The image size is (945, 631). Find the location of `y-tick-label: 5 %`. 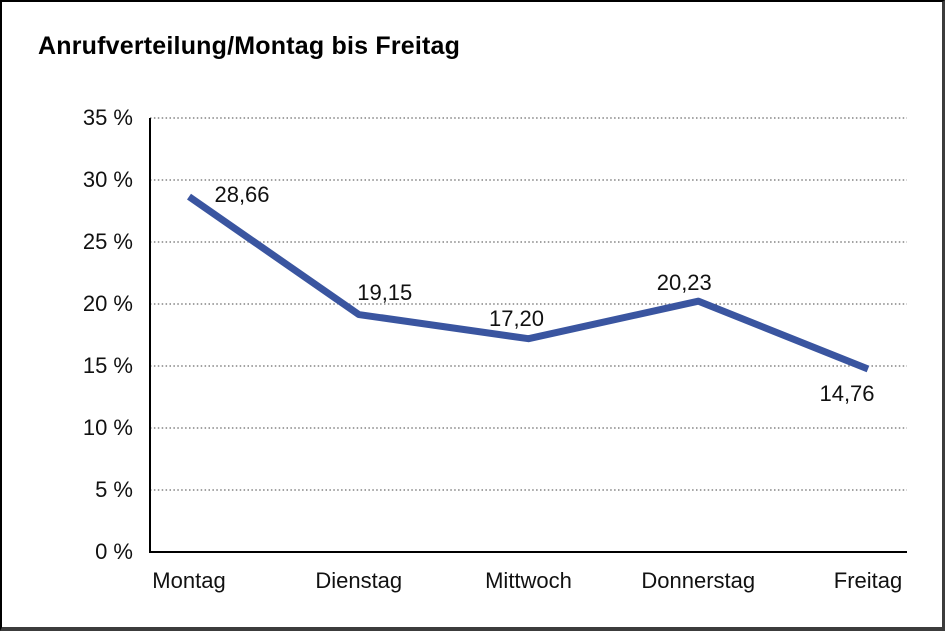

y-tick-label: 5 % is located at coordinates (114, 489).